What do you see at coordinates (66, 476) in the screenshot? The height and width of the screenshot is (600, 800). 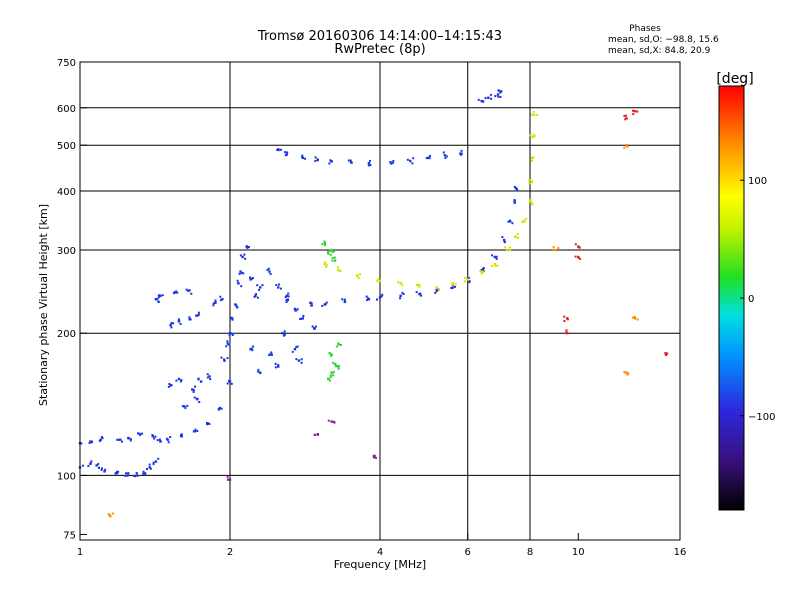 I see `y-tick-label: 100` at bounding box center [66, 476].